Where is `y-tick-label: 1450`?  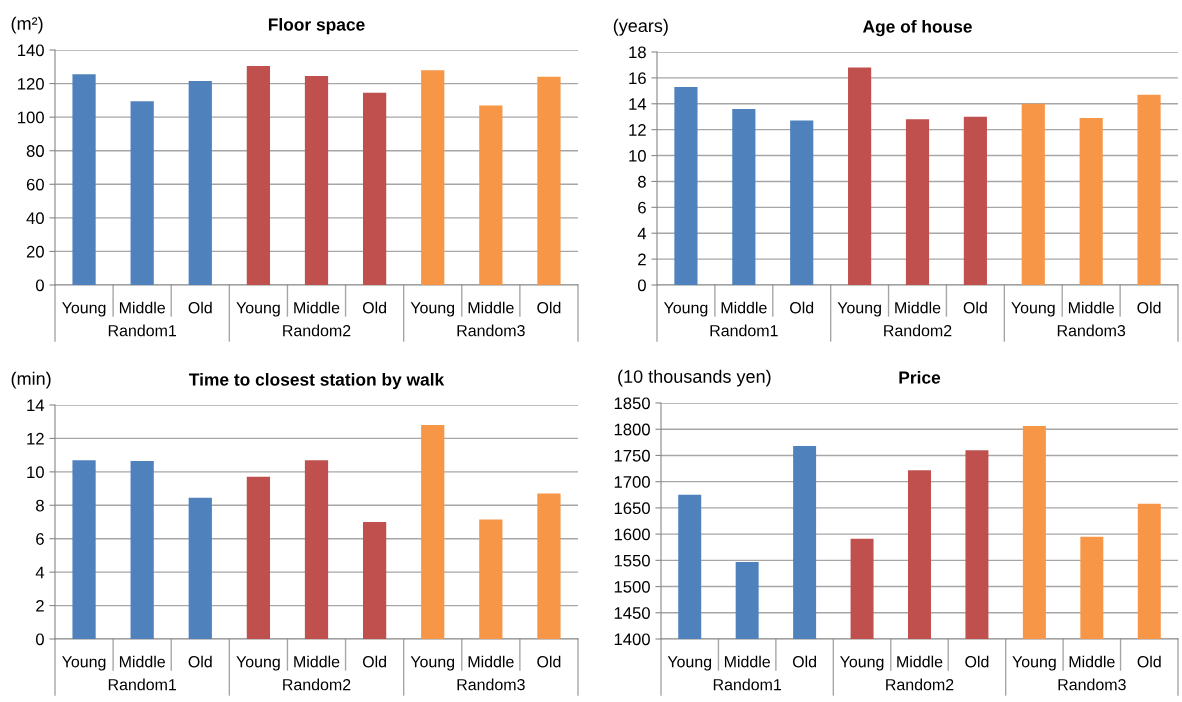
y-tick-label: 1450 is located at coordinates (632, 613).